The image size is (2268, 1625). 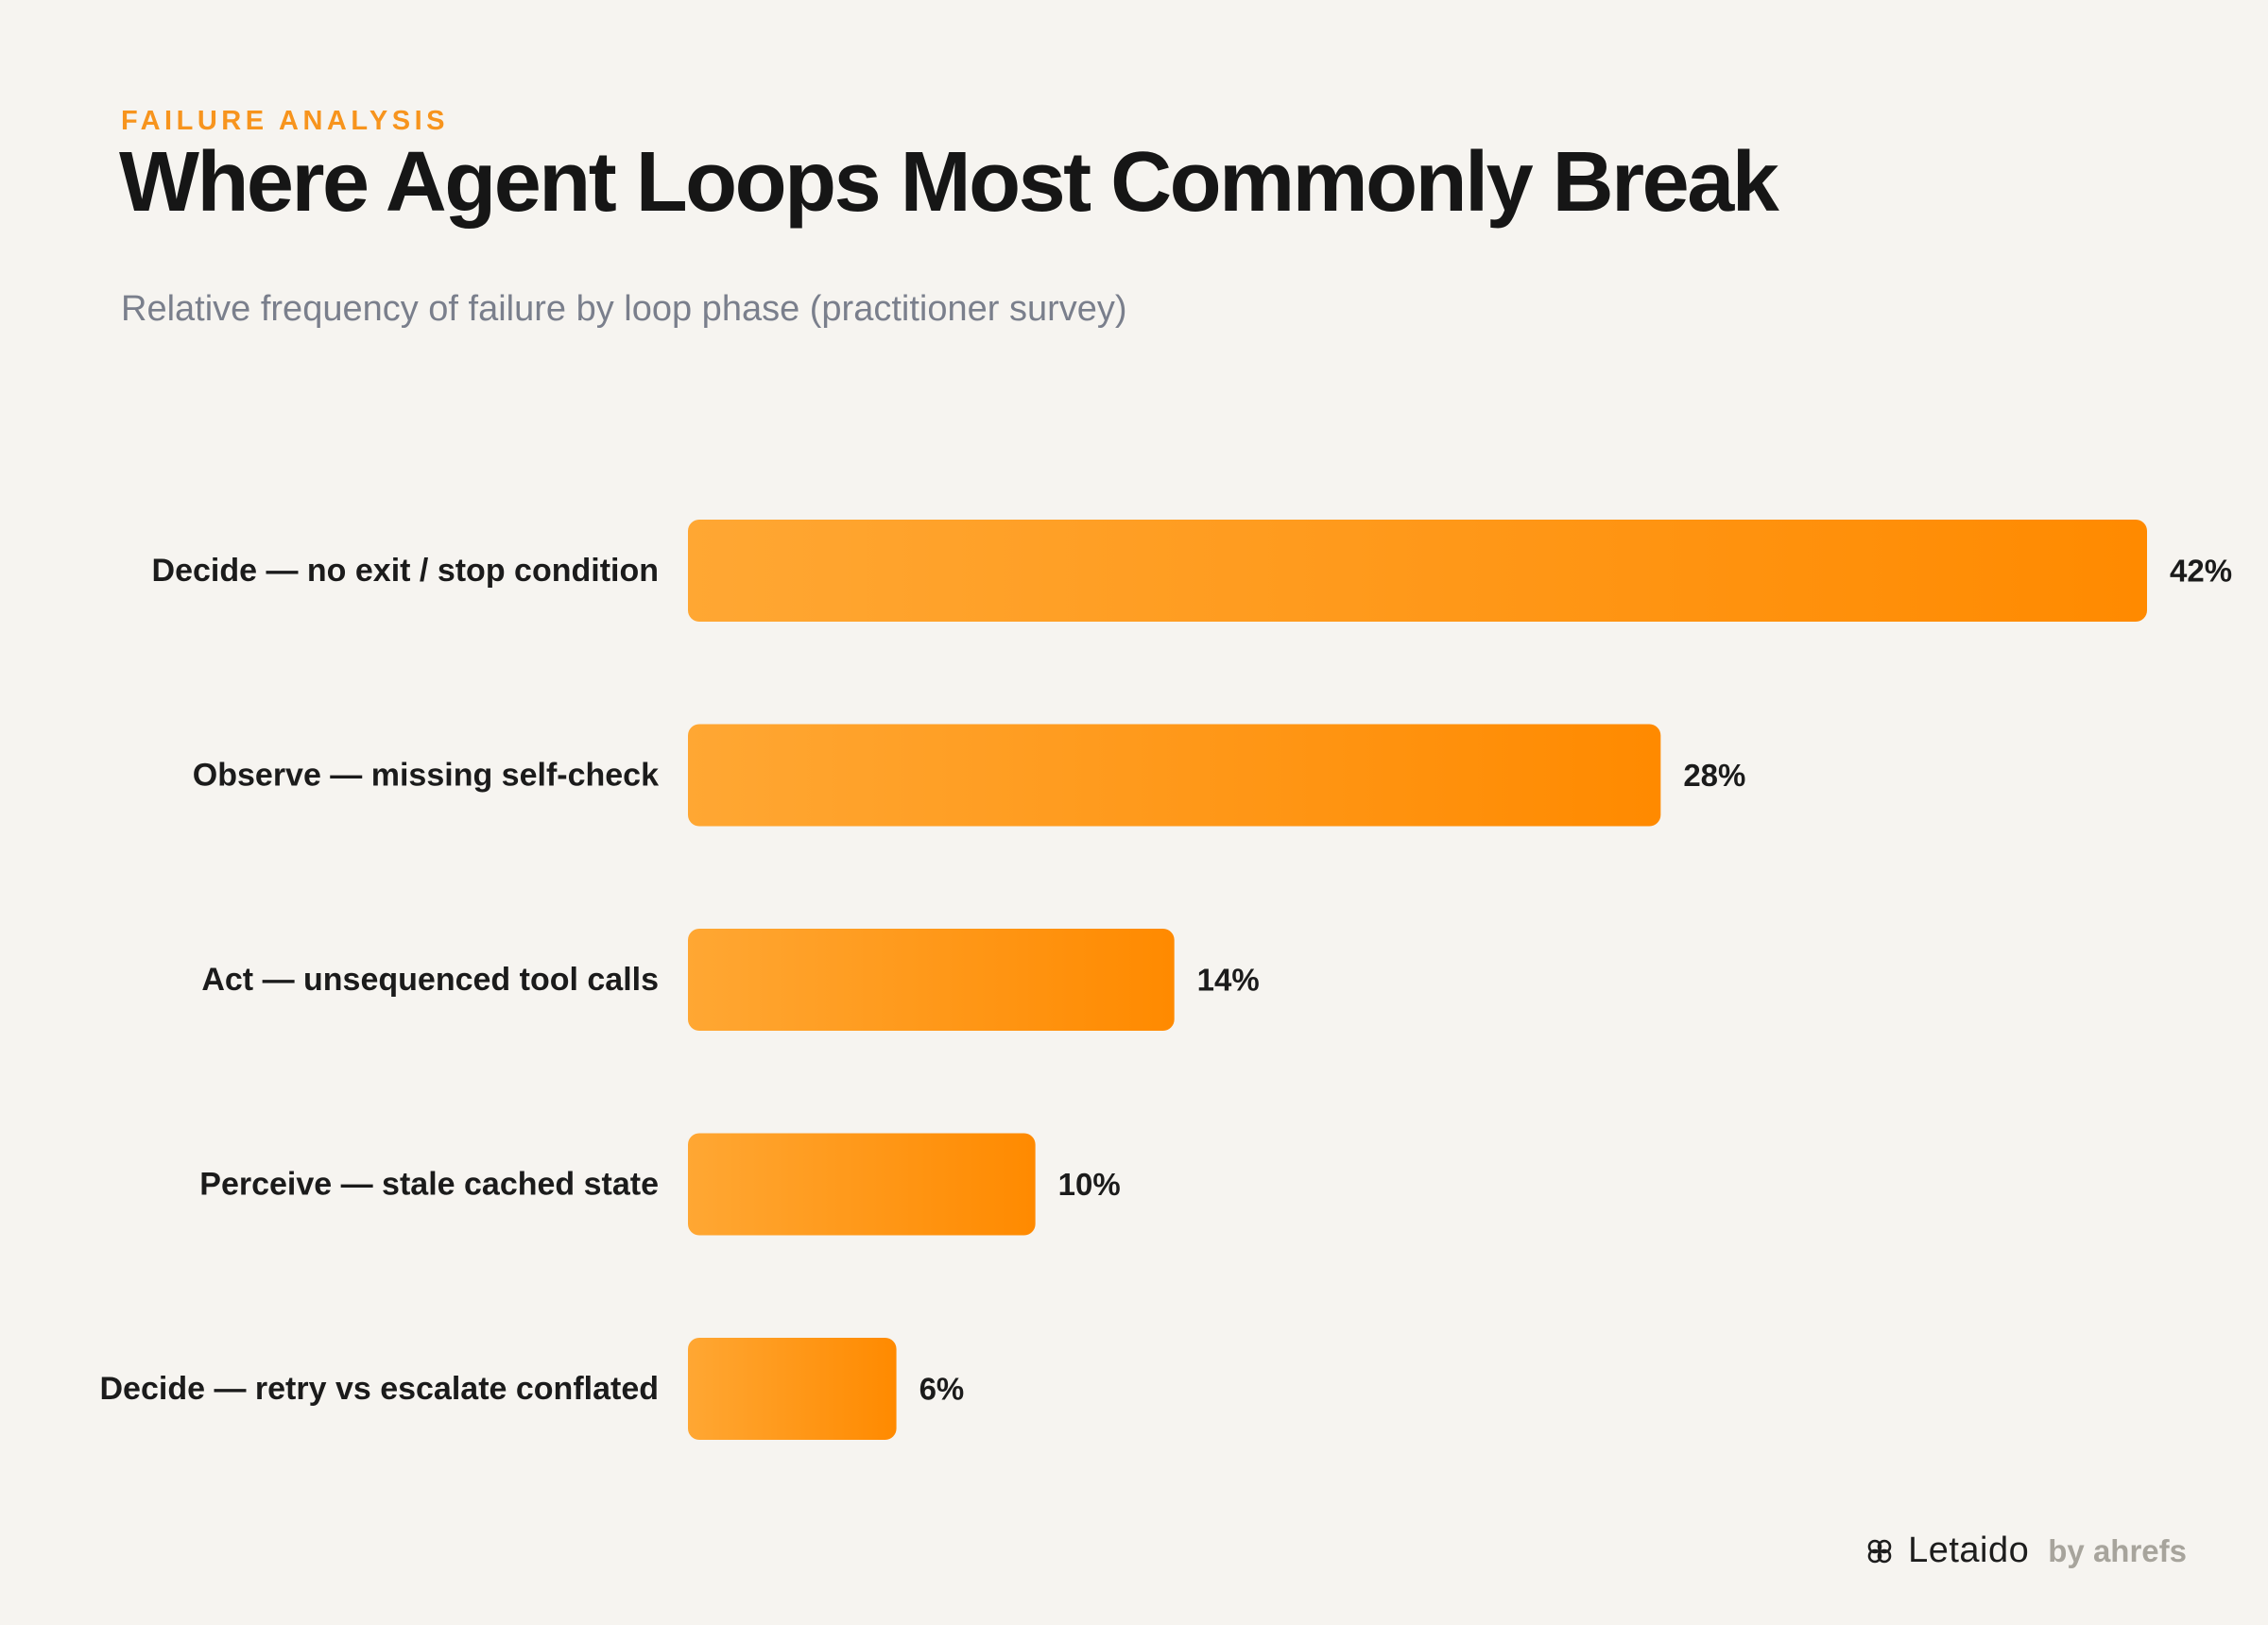 What do you see at coordinates (2201, 571) in the screenshot?
I see `value-label: 42%` at bounding box center [2201, 571].